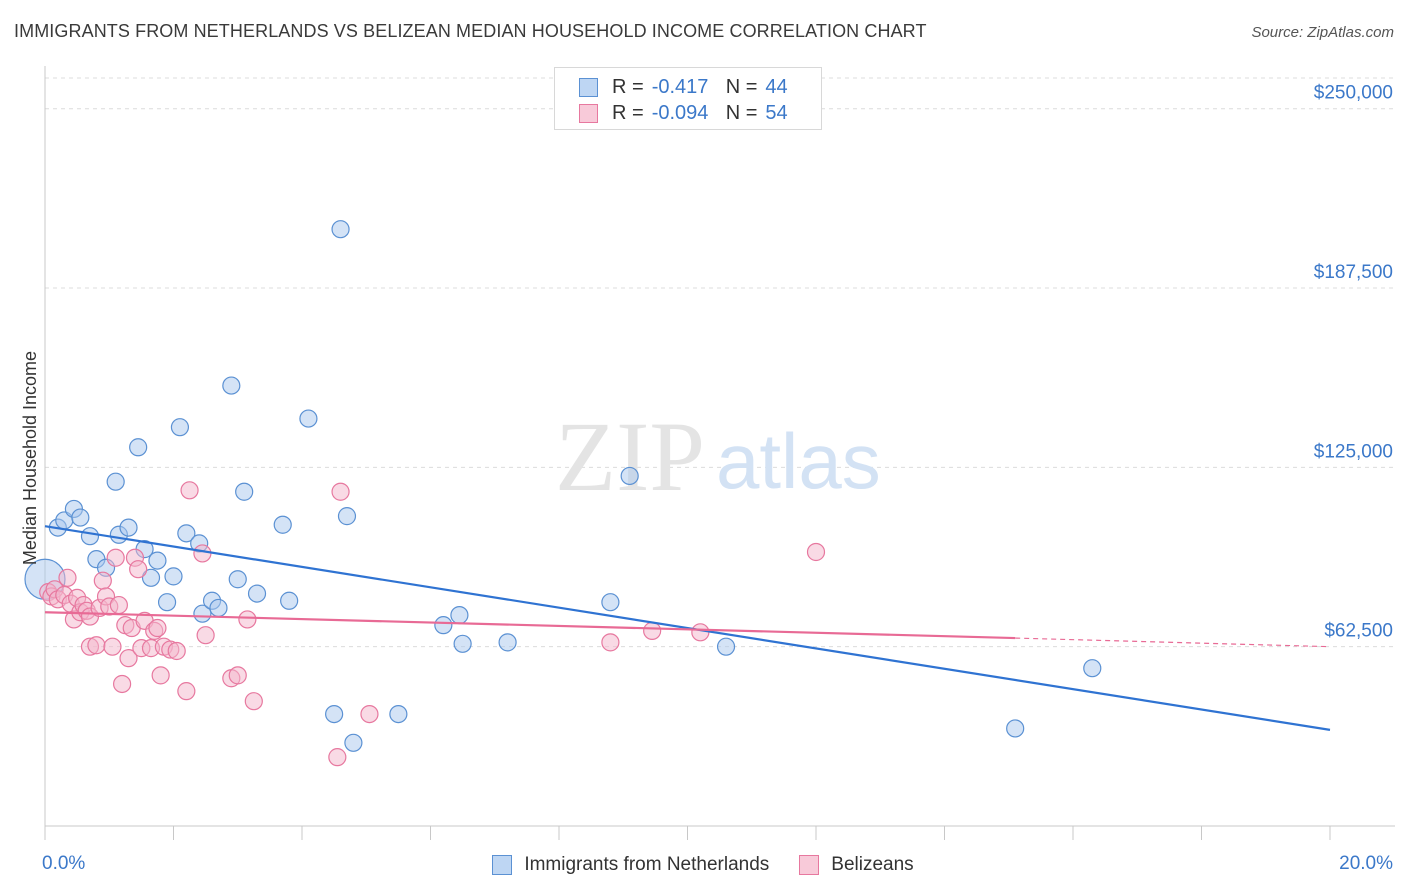  I want to click on legend-row-netherlands: R = -0.417 N = 44, so click(683, 87).